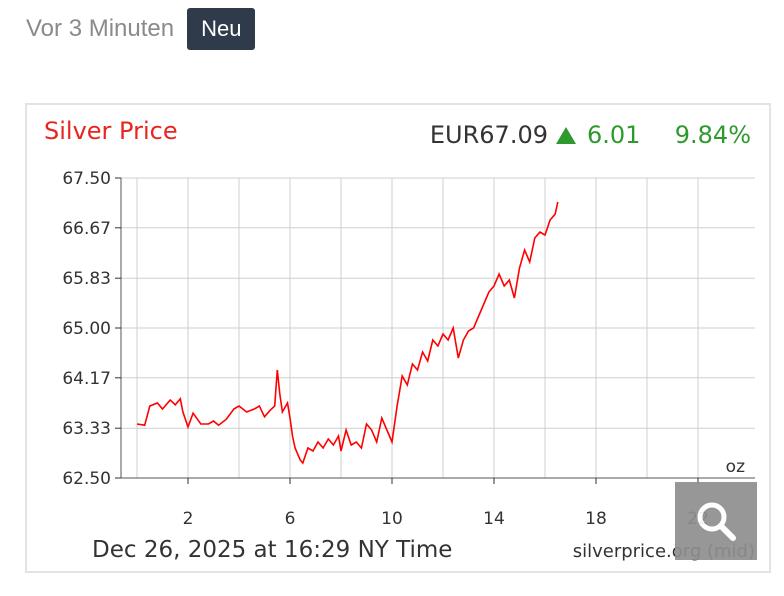 The height and width of the screenshot is (596, 784). I want to click on chart-title: Silver Price, so click(111, 131).